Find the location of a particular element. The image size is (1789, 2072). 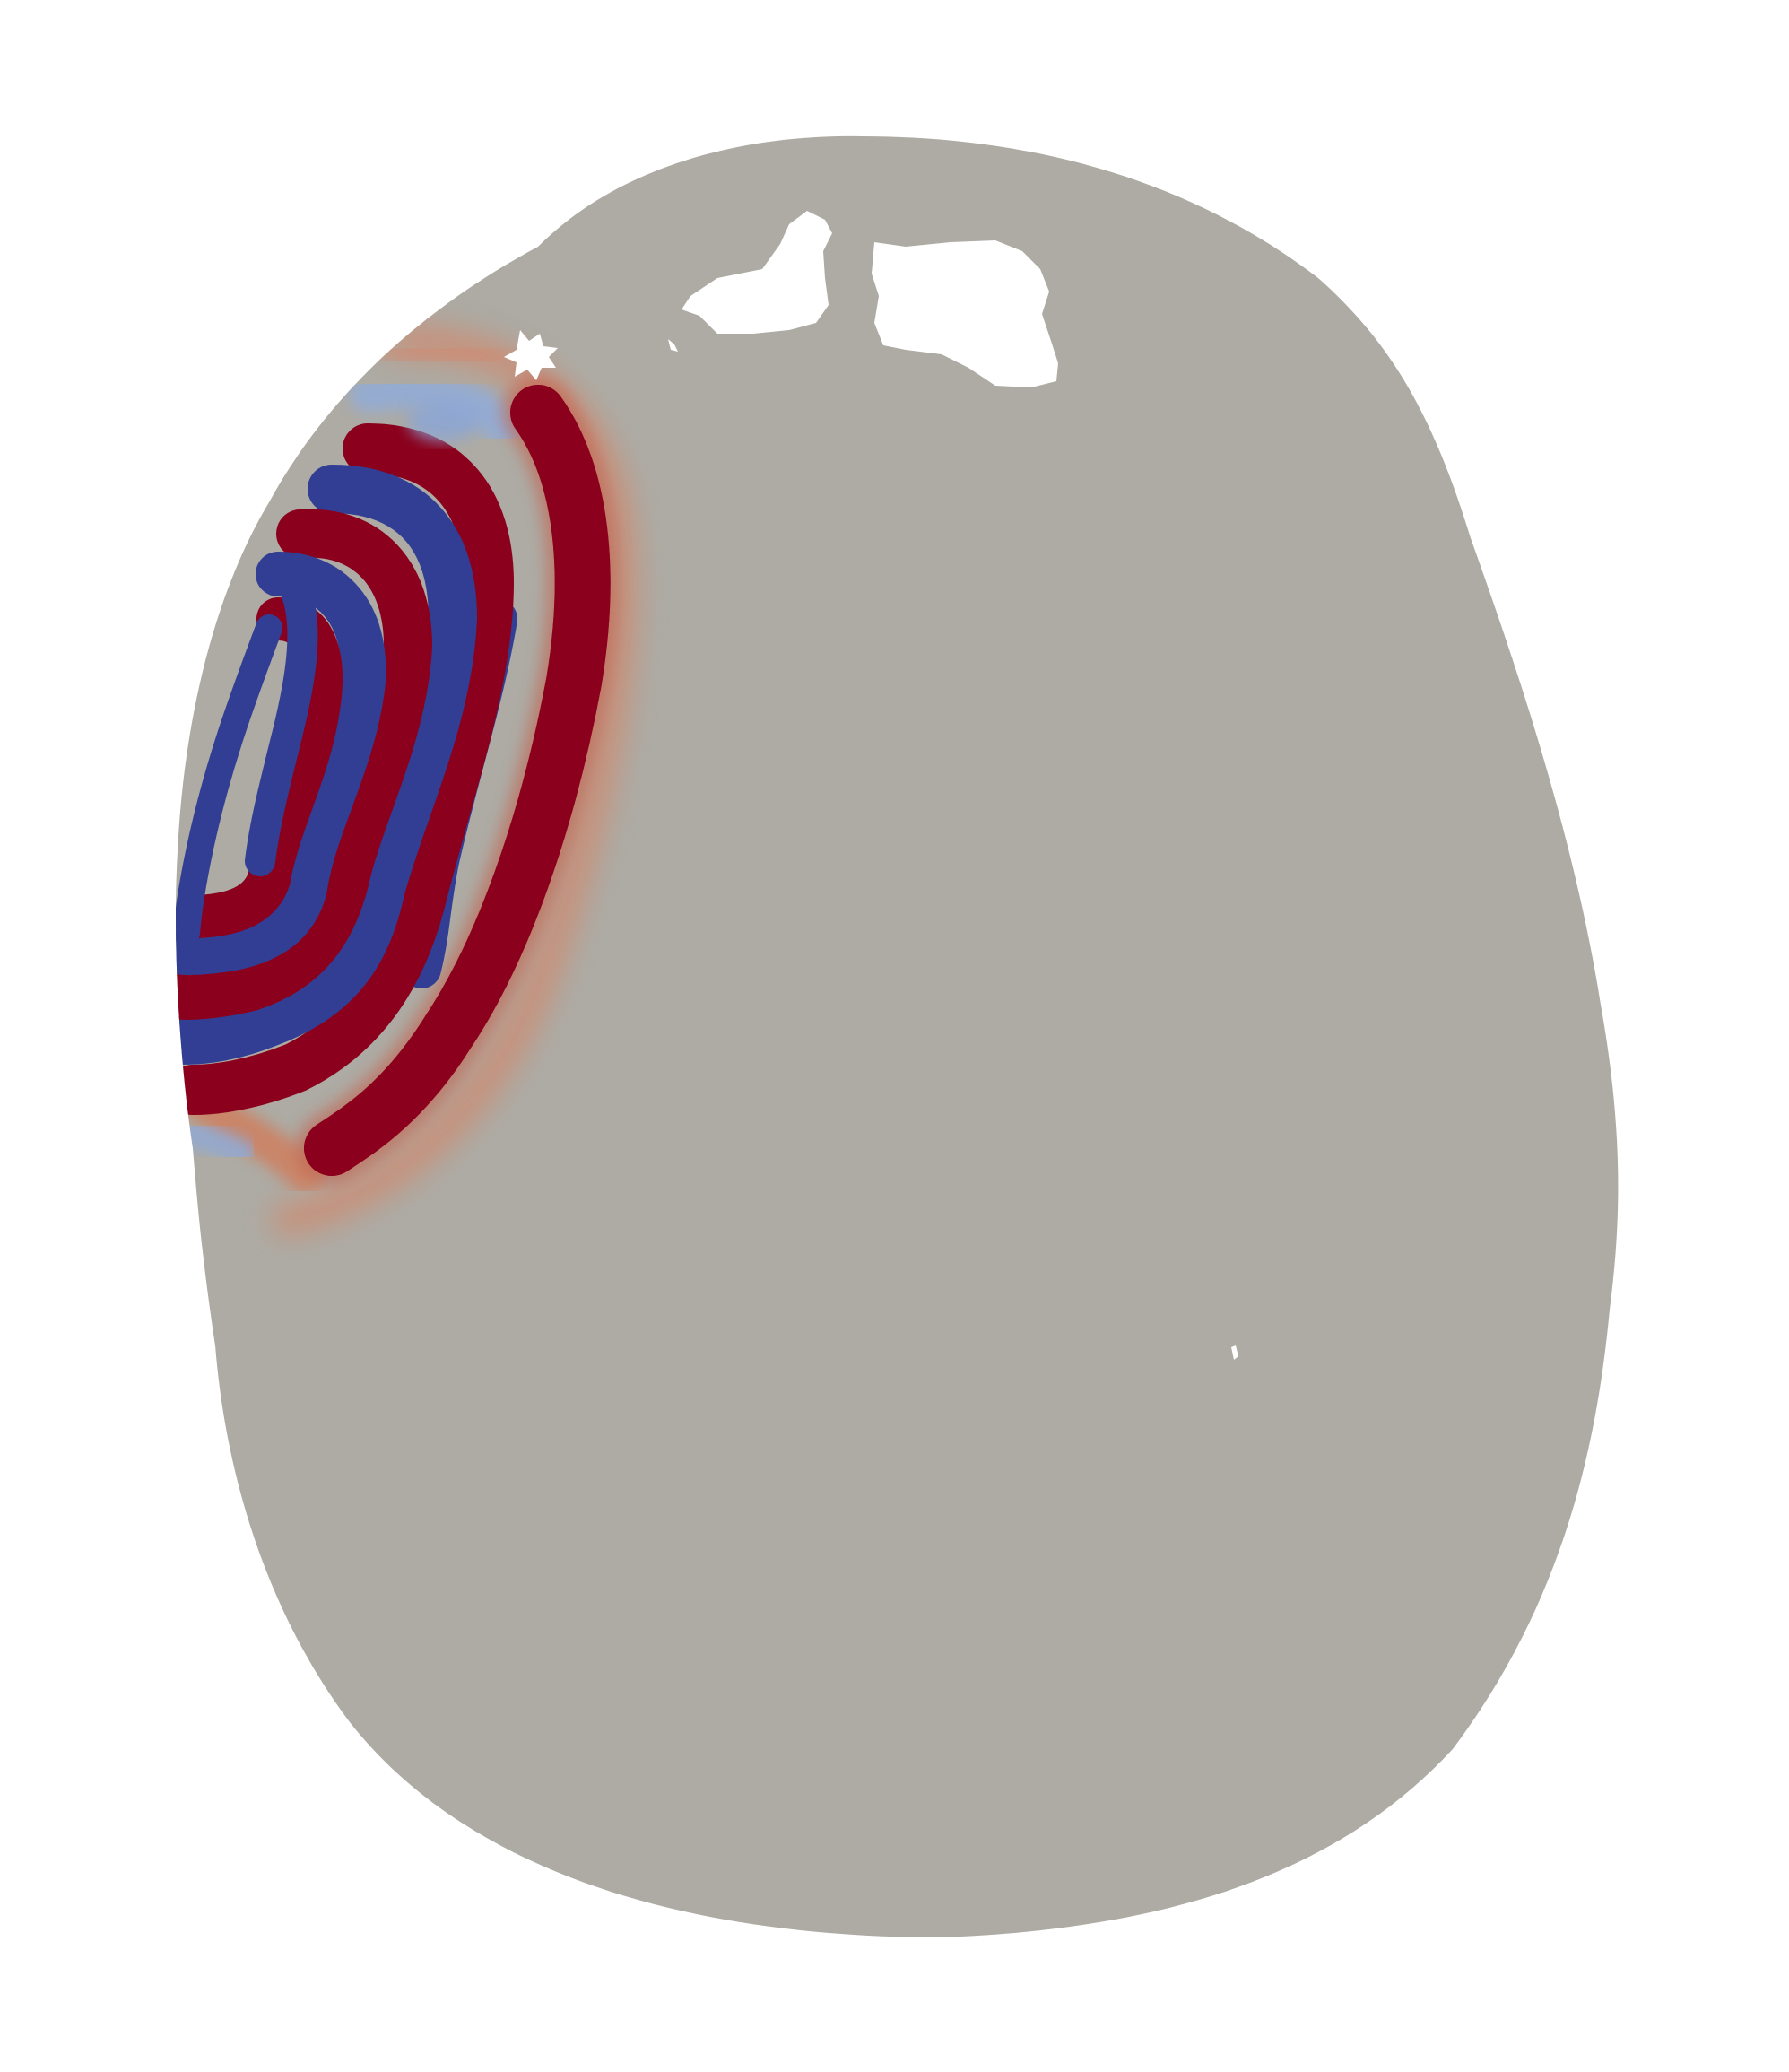

hole-star is located at coordinates (531, 355).